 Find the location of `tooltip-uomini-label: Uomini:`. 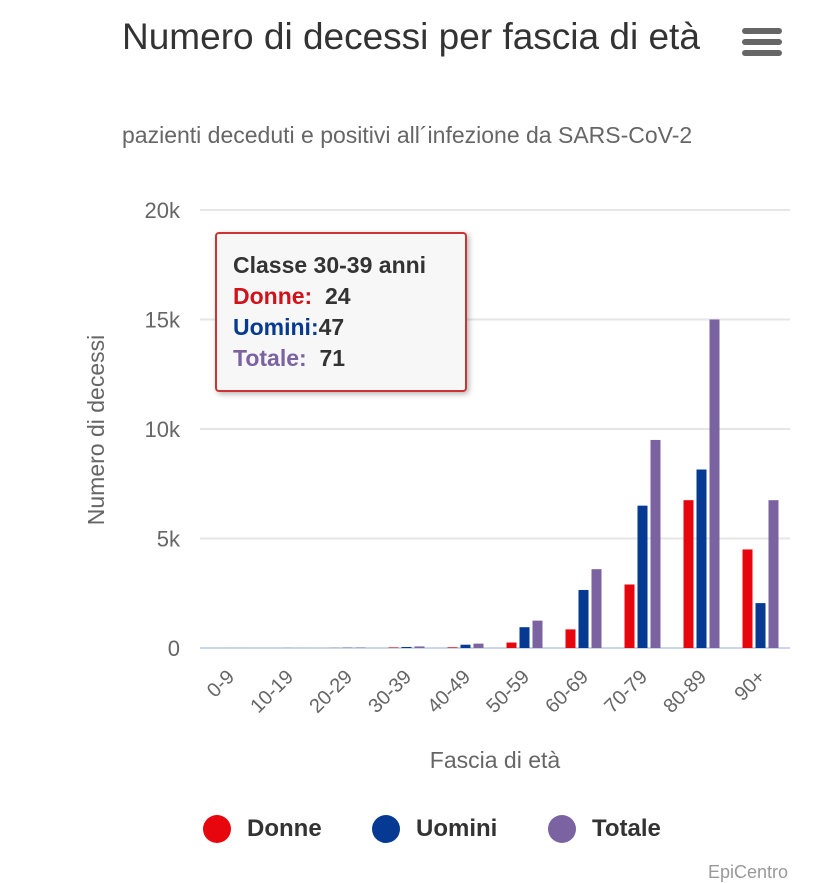

tooltip-uomini-label: Uomini: is located at coordinates (276, 327).